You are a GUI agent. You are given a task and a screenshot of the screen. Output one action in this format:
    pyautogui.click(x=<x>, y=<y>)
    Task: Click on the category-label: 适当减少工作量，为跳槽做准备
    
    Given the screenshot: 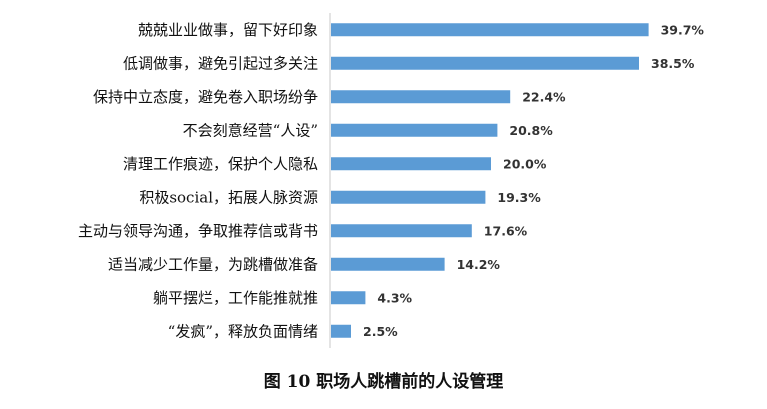 What is the action you would take?
    pyautogui.click(x=213, y=264)
    